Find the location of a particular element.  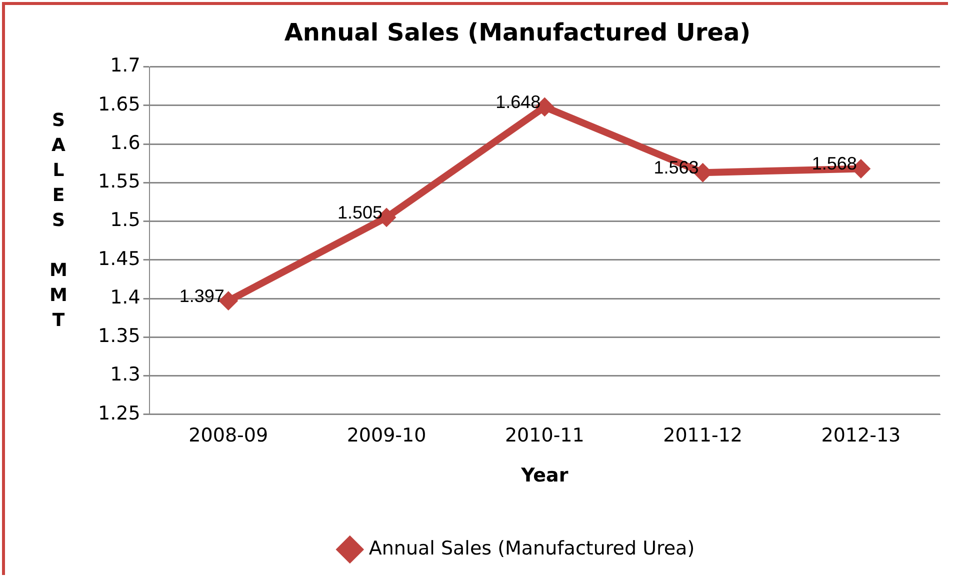

y-tick-label: 1.6 is located at coordinates (125, 143).